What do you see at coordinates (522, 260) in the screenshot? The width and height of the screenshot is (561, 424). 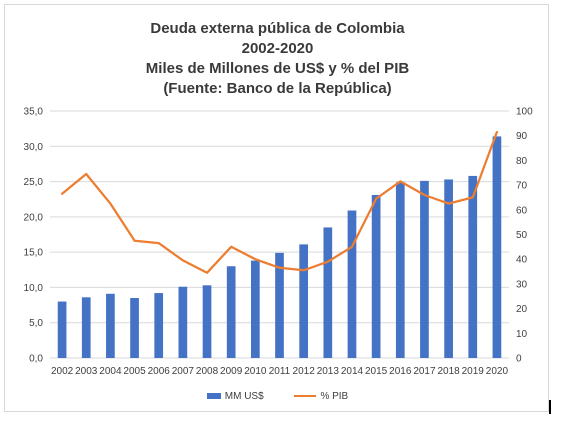 I see `y-right-tick-label: 40` at bounding box center [522, 260].